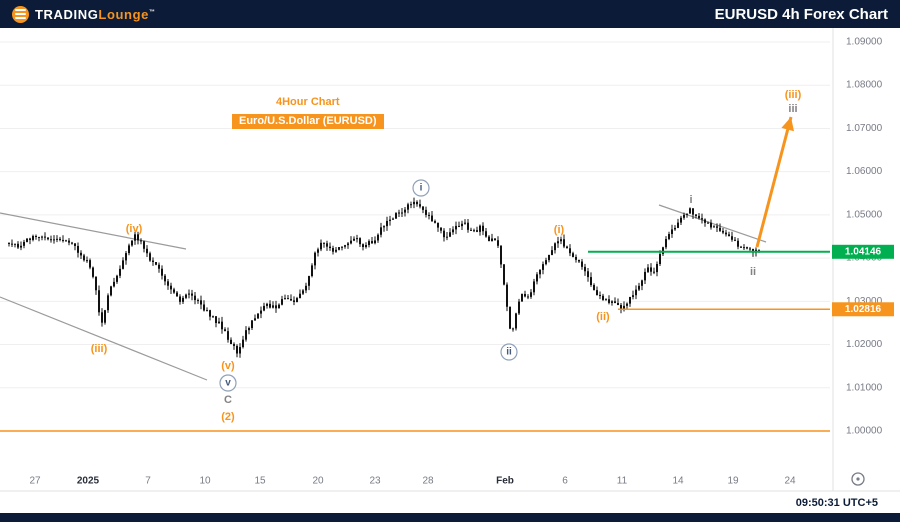 The width and height of the screenshot is (900, 522). What do you see at coordinates (864, 387) in the screenshot?
I see `svg-text: 1.01000` at bounding box center [864, 387].